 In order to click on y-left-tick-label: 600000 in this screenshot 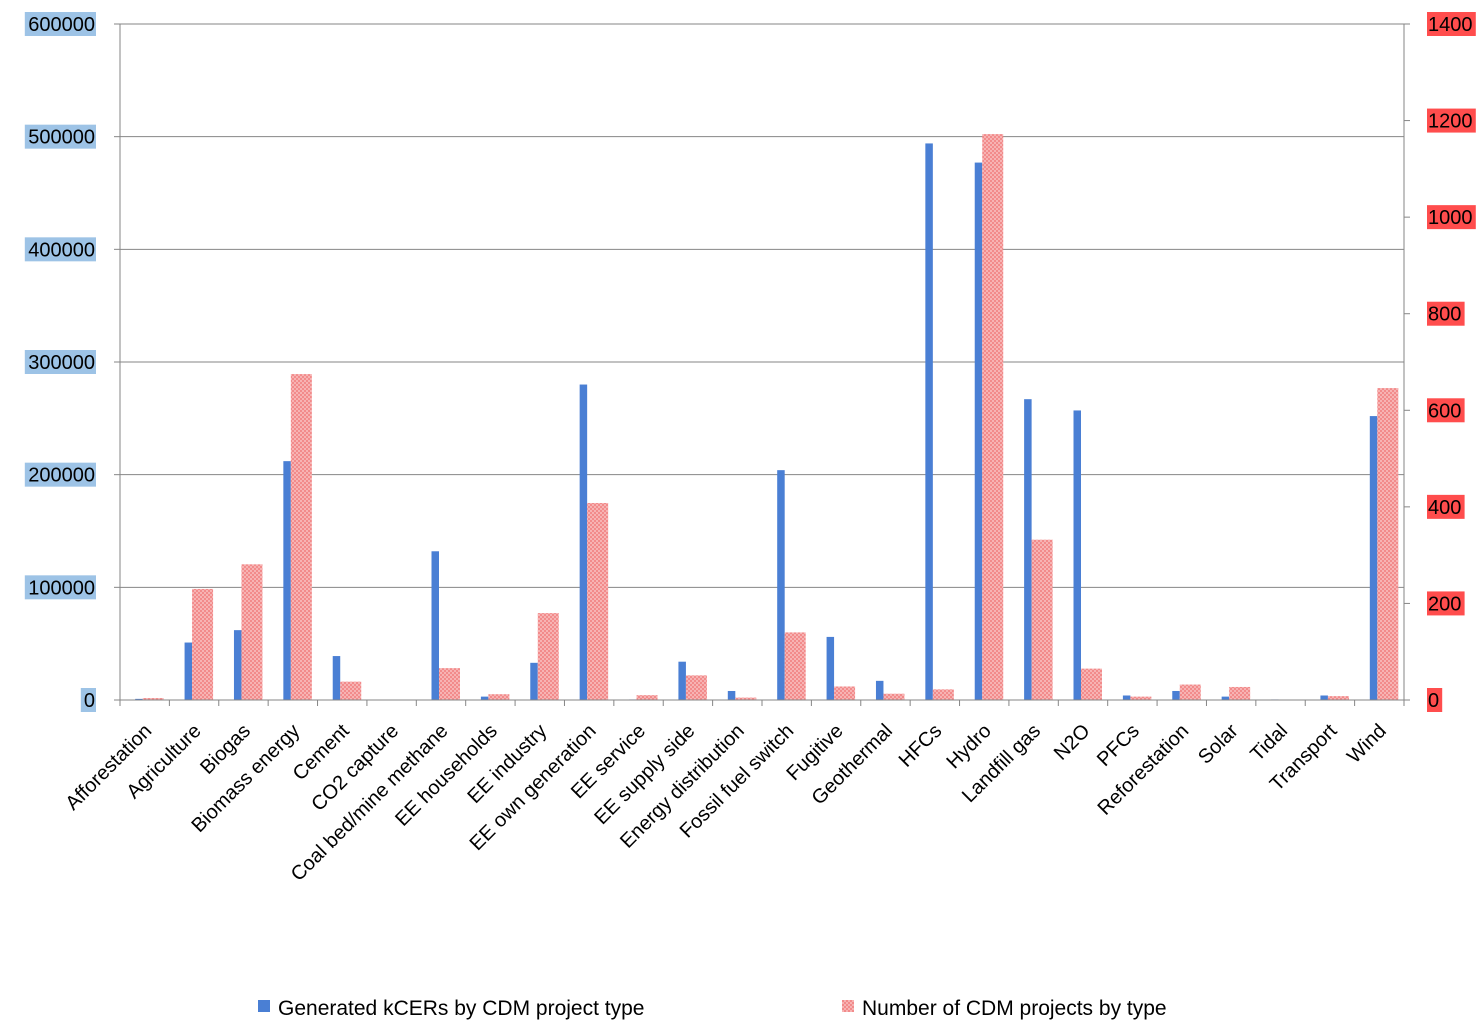, I will do `click(61, 25)`.